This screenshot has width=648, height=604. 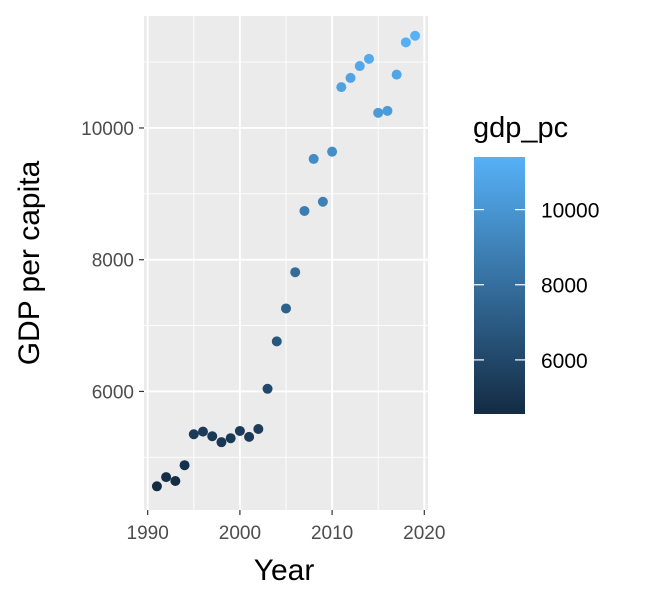 I want to click on legend-tick-label: 6000, so click(x=564, y=361).